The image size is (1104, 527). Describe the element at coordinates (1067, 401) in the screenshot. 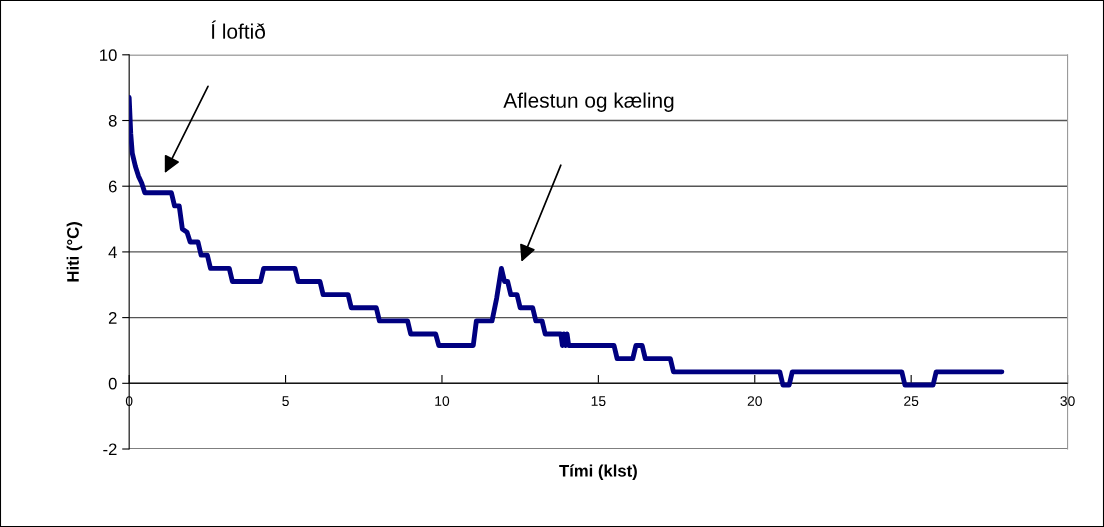

I see `x-tick-label: 30` at that location.